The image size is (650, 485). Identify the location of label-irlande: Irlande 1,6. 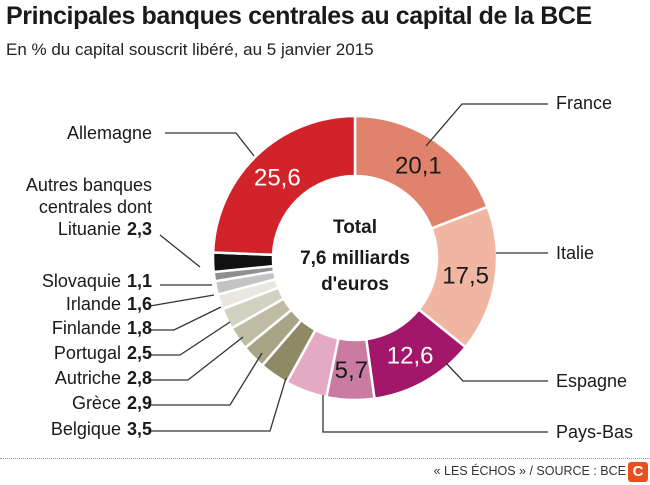
(109, 304).